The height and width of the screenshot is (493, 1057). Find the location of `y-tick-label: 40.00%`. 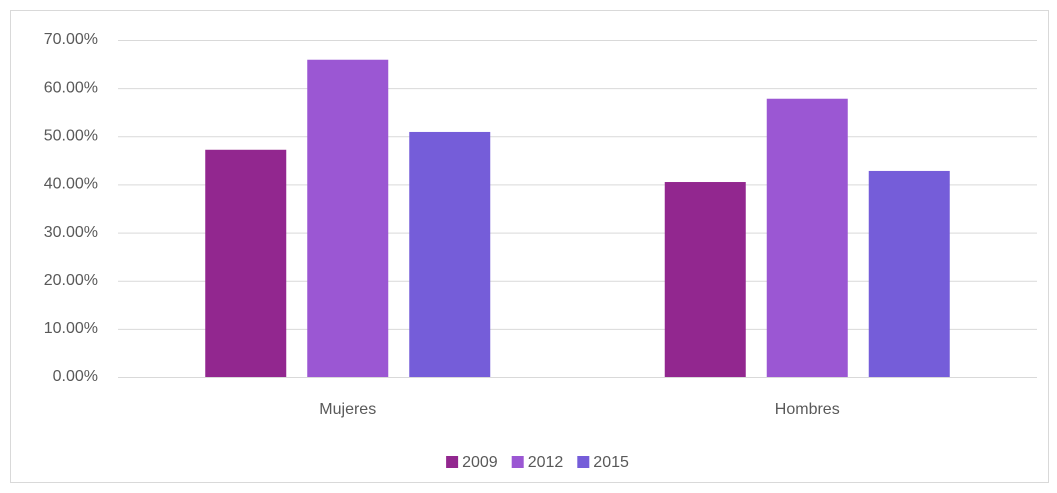

y-tick-label: 40.00% is located at coordinates (71, 184).